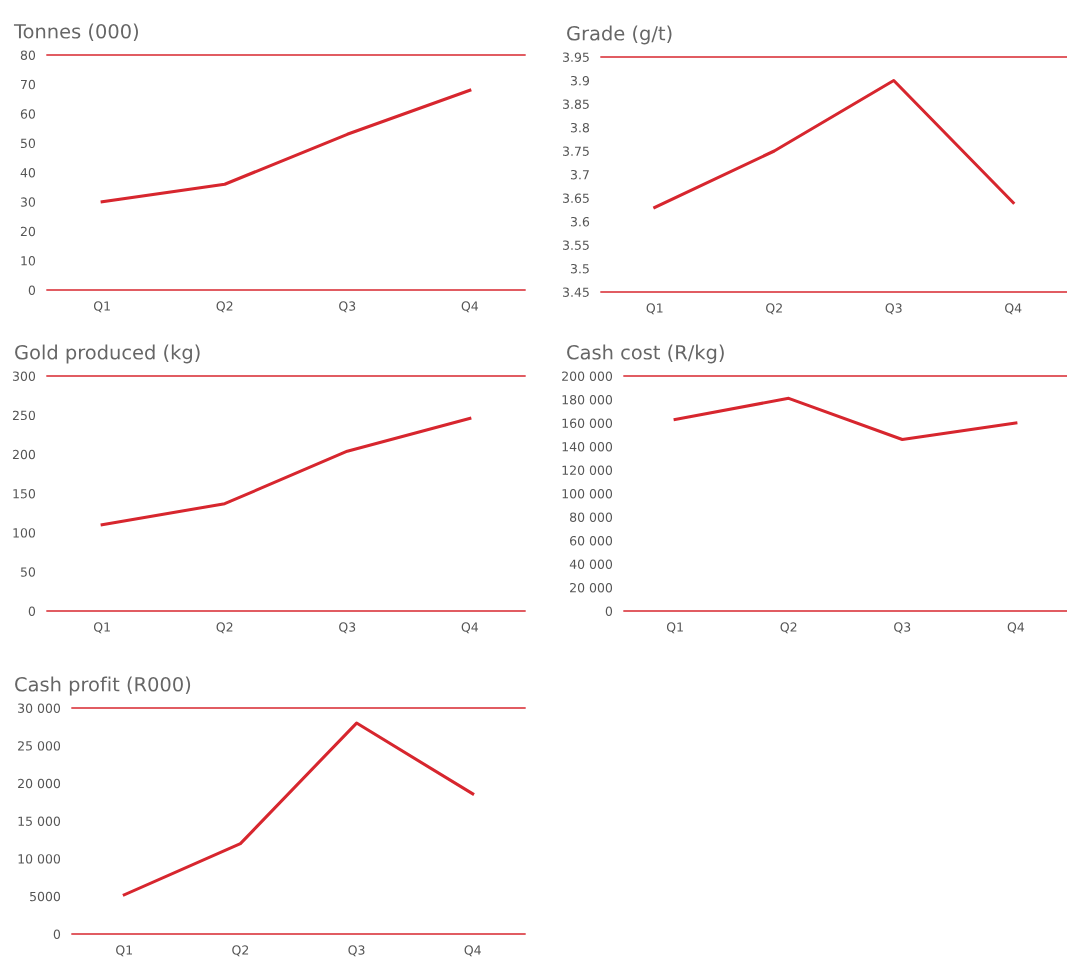 The height and width of the screenshot is (959, 1067). Describe the element at coordinates (39, 821) in the screenshot. I see `y-tick-label: 15 000` at that location.